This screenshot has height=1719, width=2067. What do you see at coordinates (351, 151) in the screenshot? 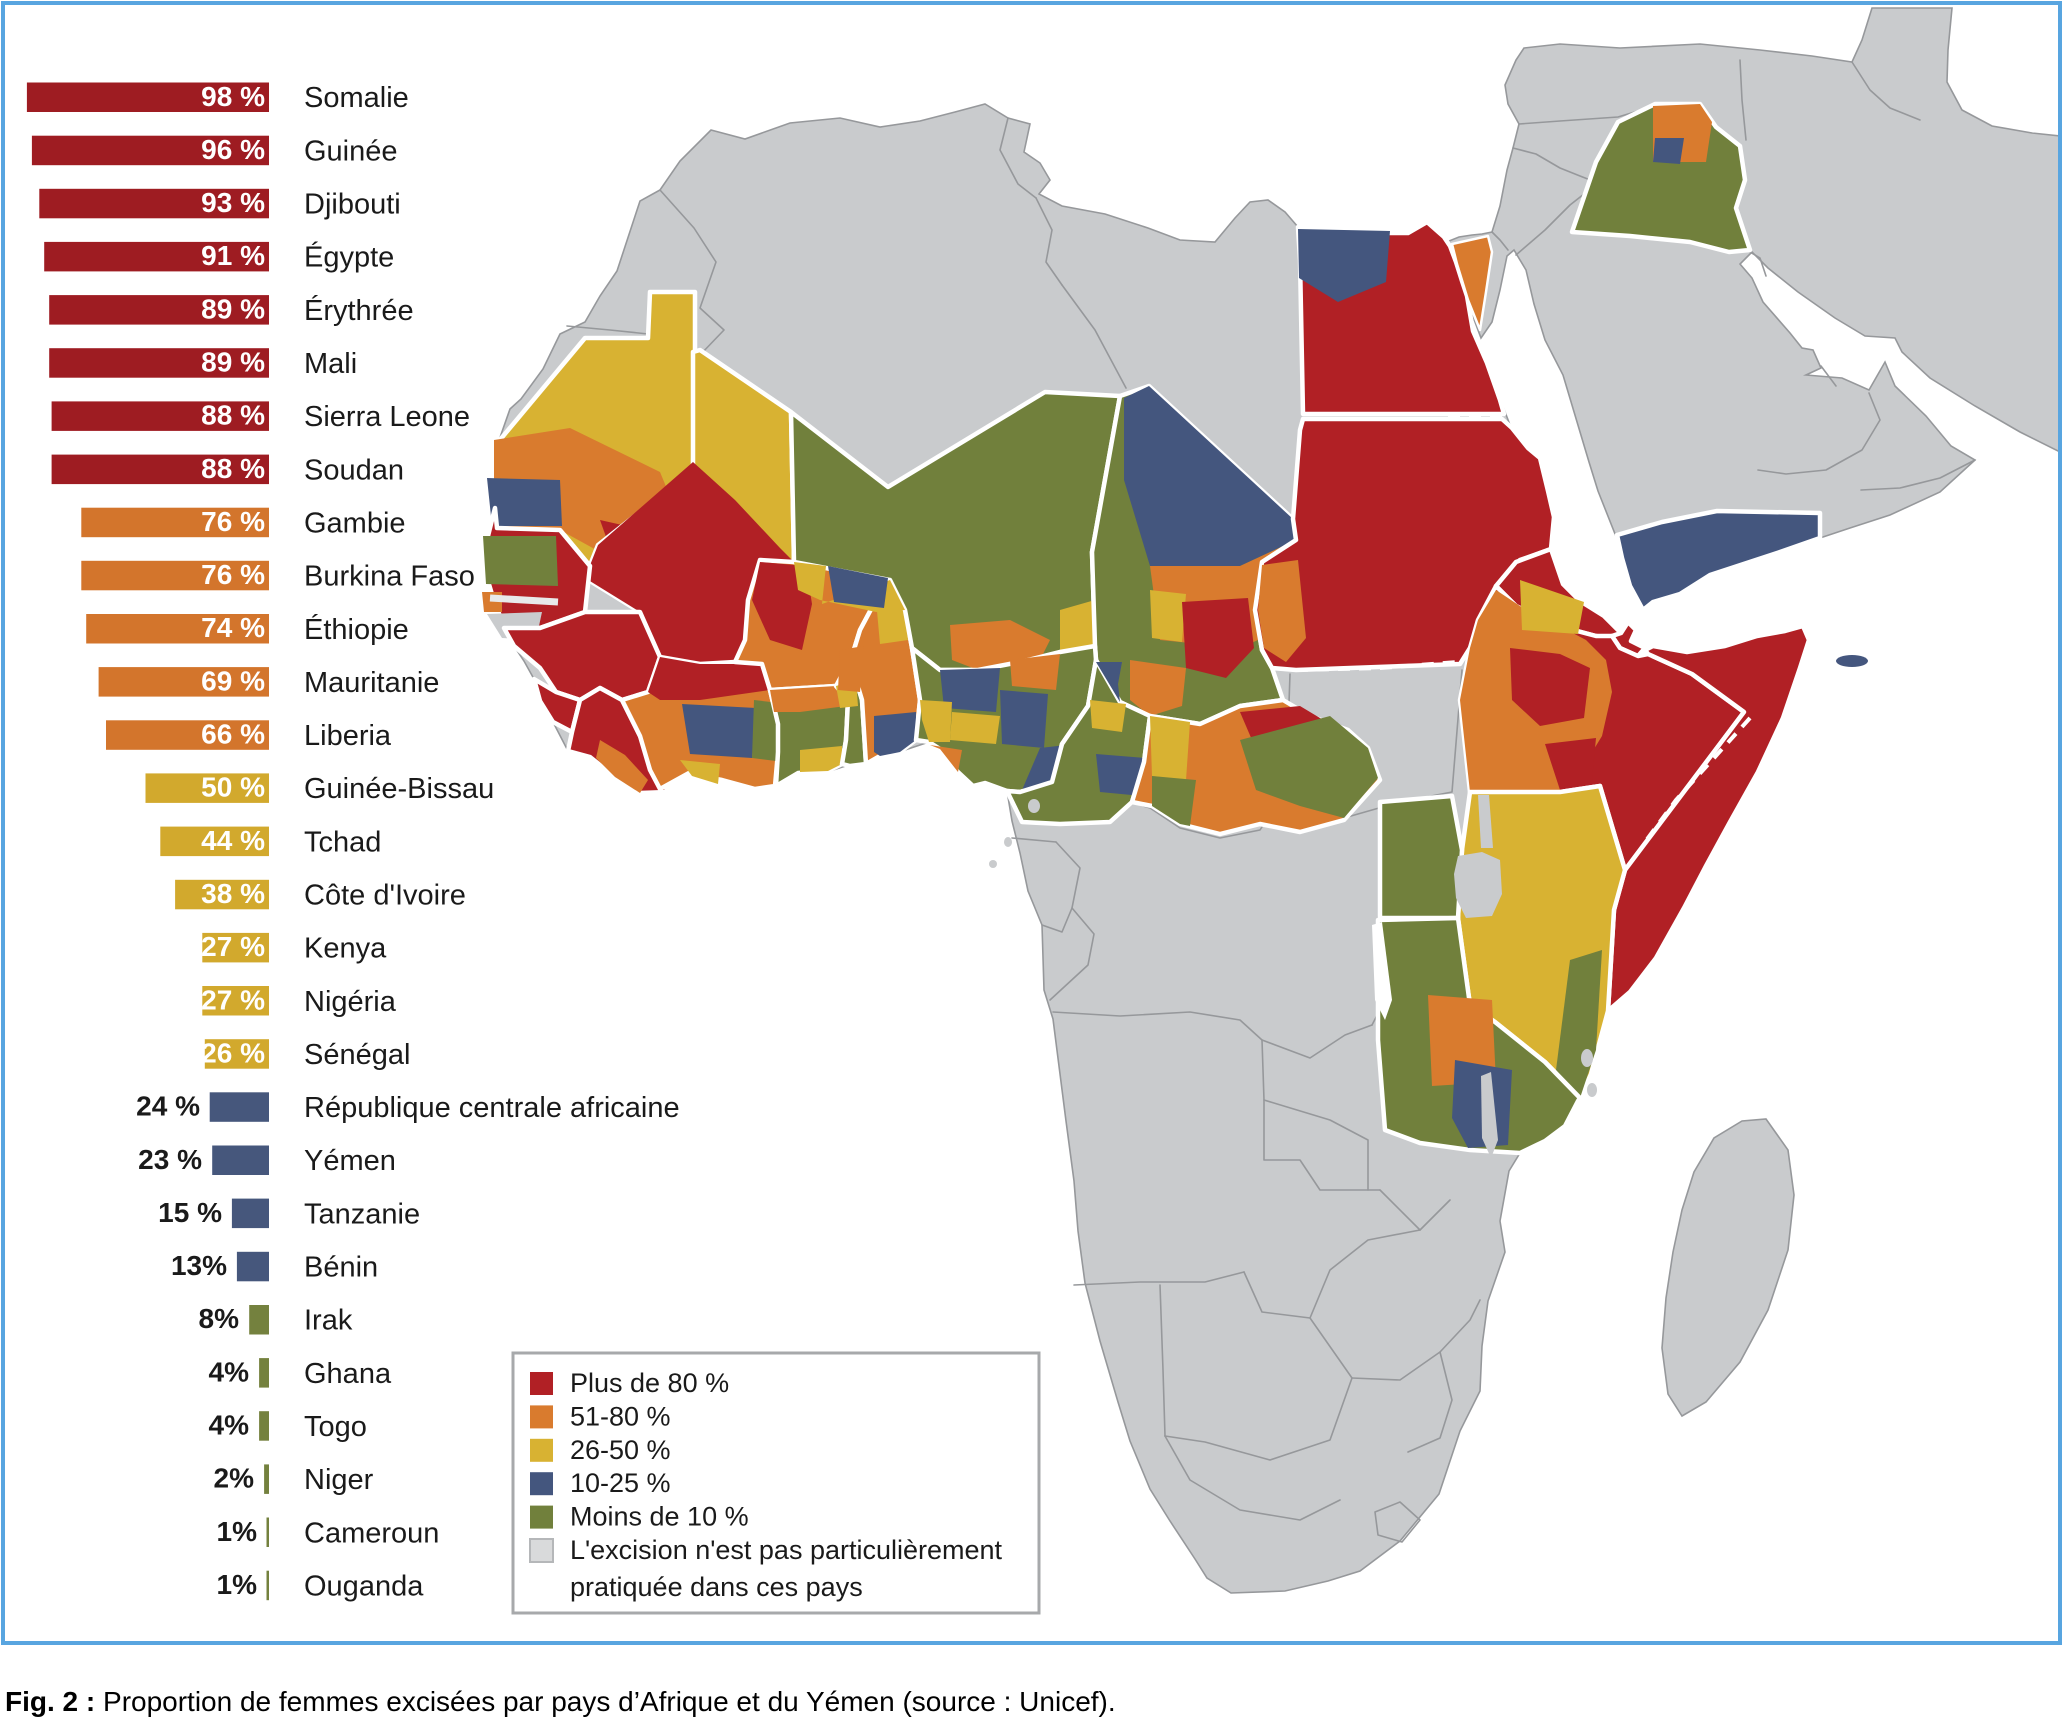
I see `svg-text: Guinée` at bounding box center [351, 151].